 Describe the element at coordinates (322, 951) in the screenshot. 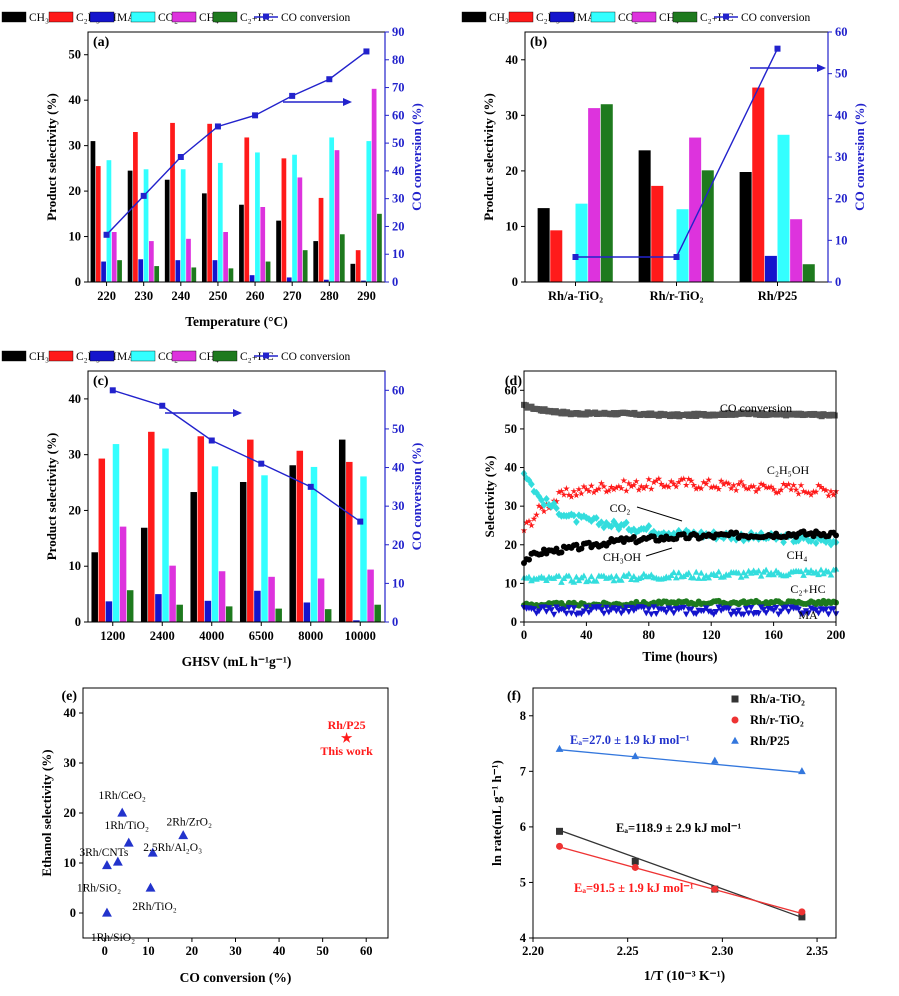

I see `x-tick-label: 50` at that location.